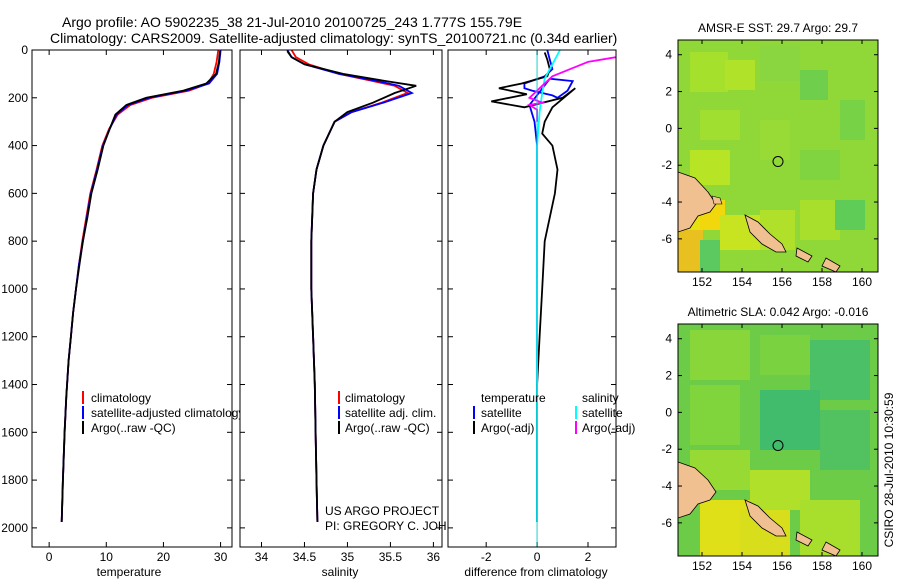 The height and width of the screenshot is (580, 900). What do you see at coordinates (18, 98) in the screenshot?
I see `y-tick-label: 200` at bounding box center [18, 98].